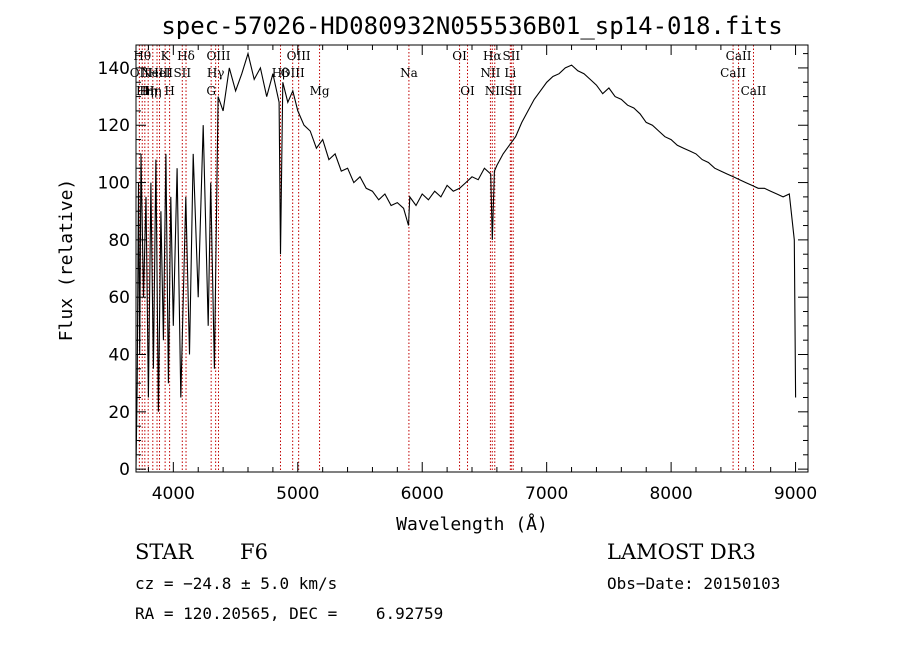 This screenshot has width=900, height=649. What do you see at coordinates (66, 260) in the screenshot?
I see `y-axis-label: Flux (relative)` at bounding box center [66, 260].